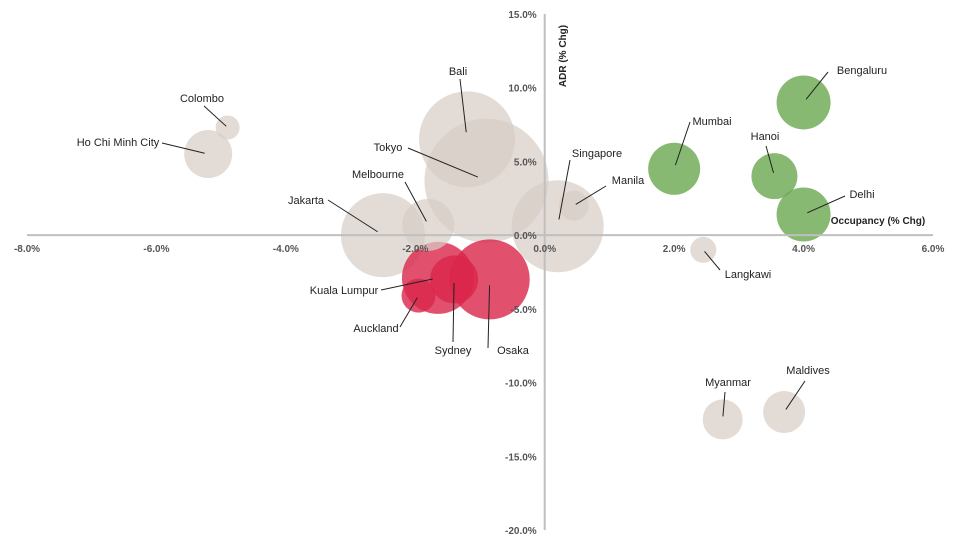  What do you see at coordinates (712, 261) in the screenshot?
I see `leader-langkawi` at bounding box center [712, 261].